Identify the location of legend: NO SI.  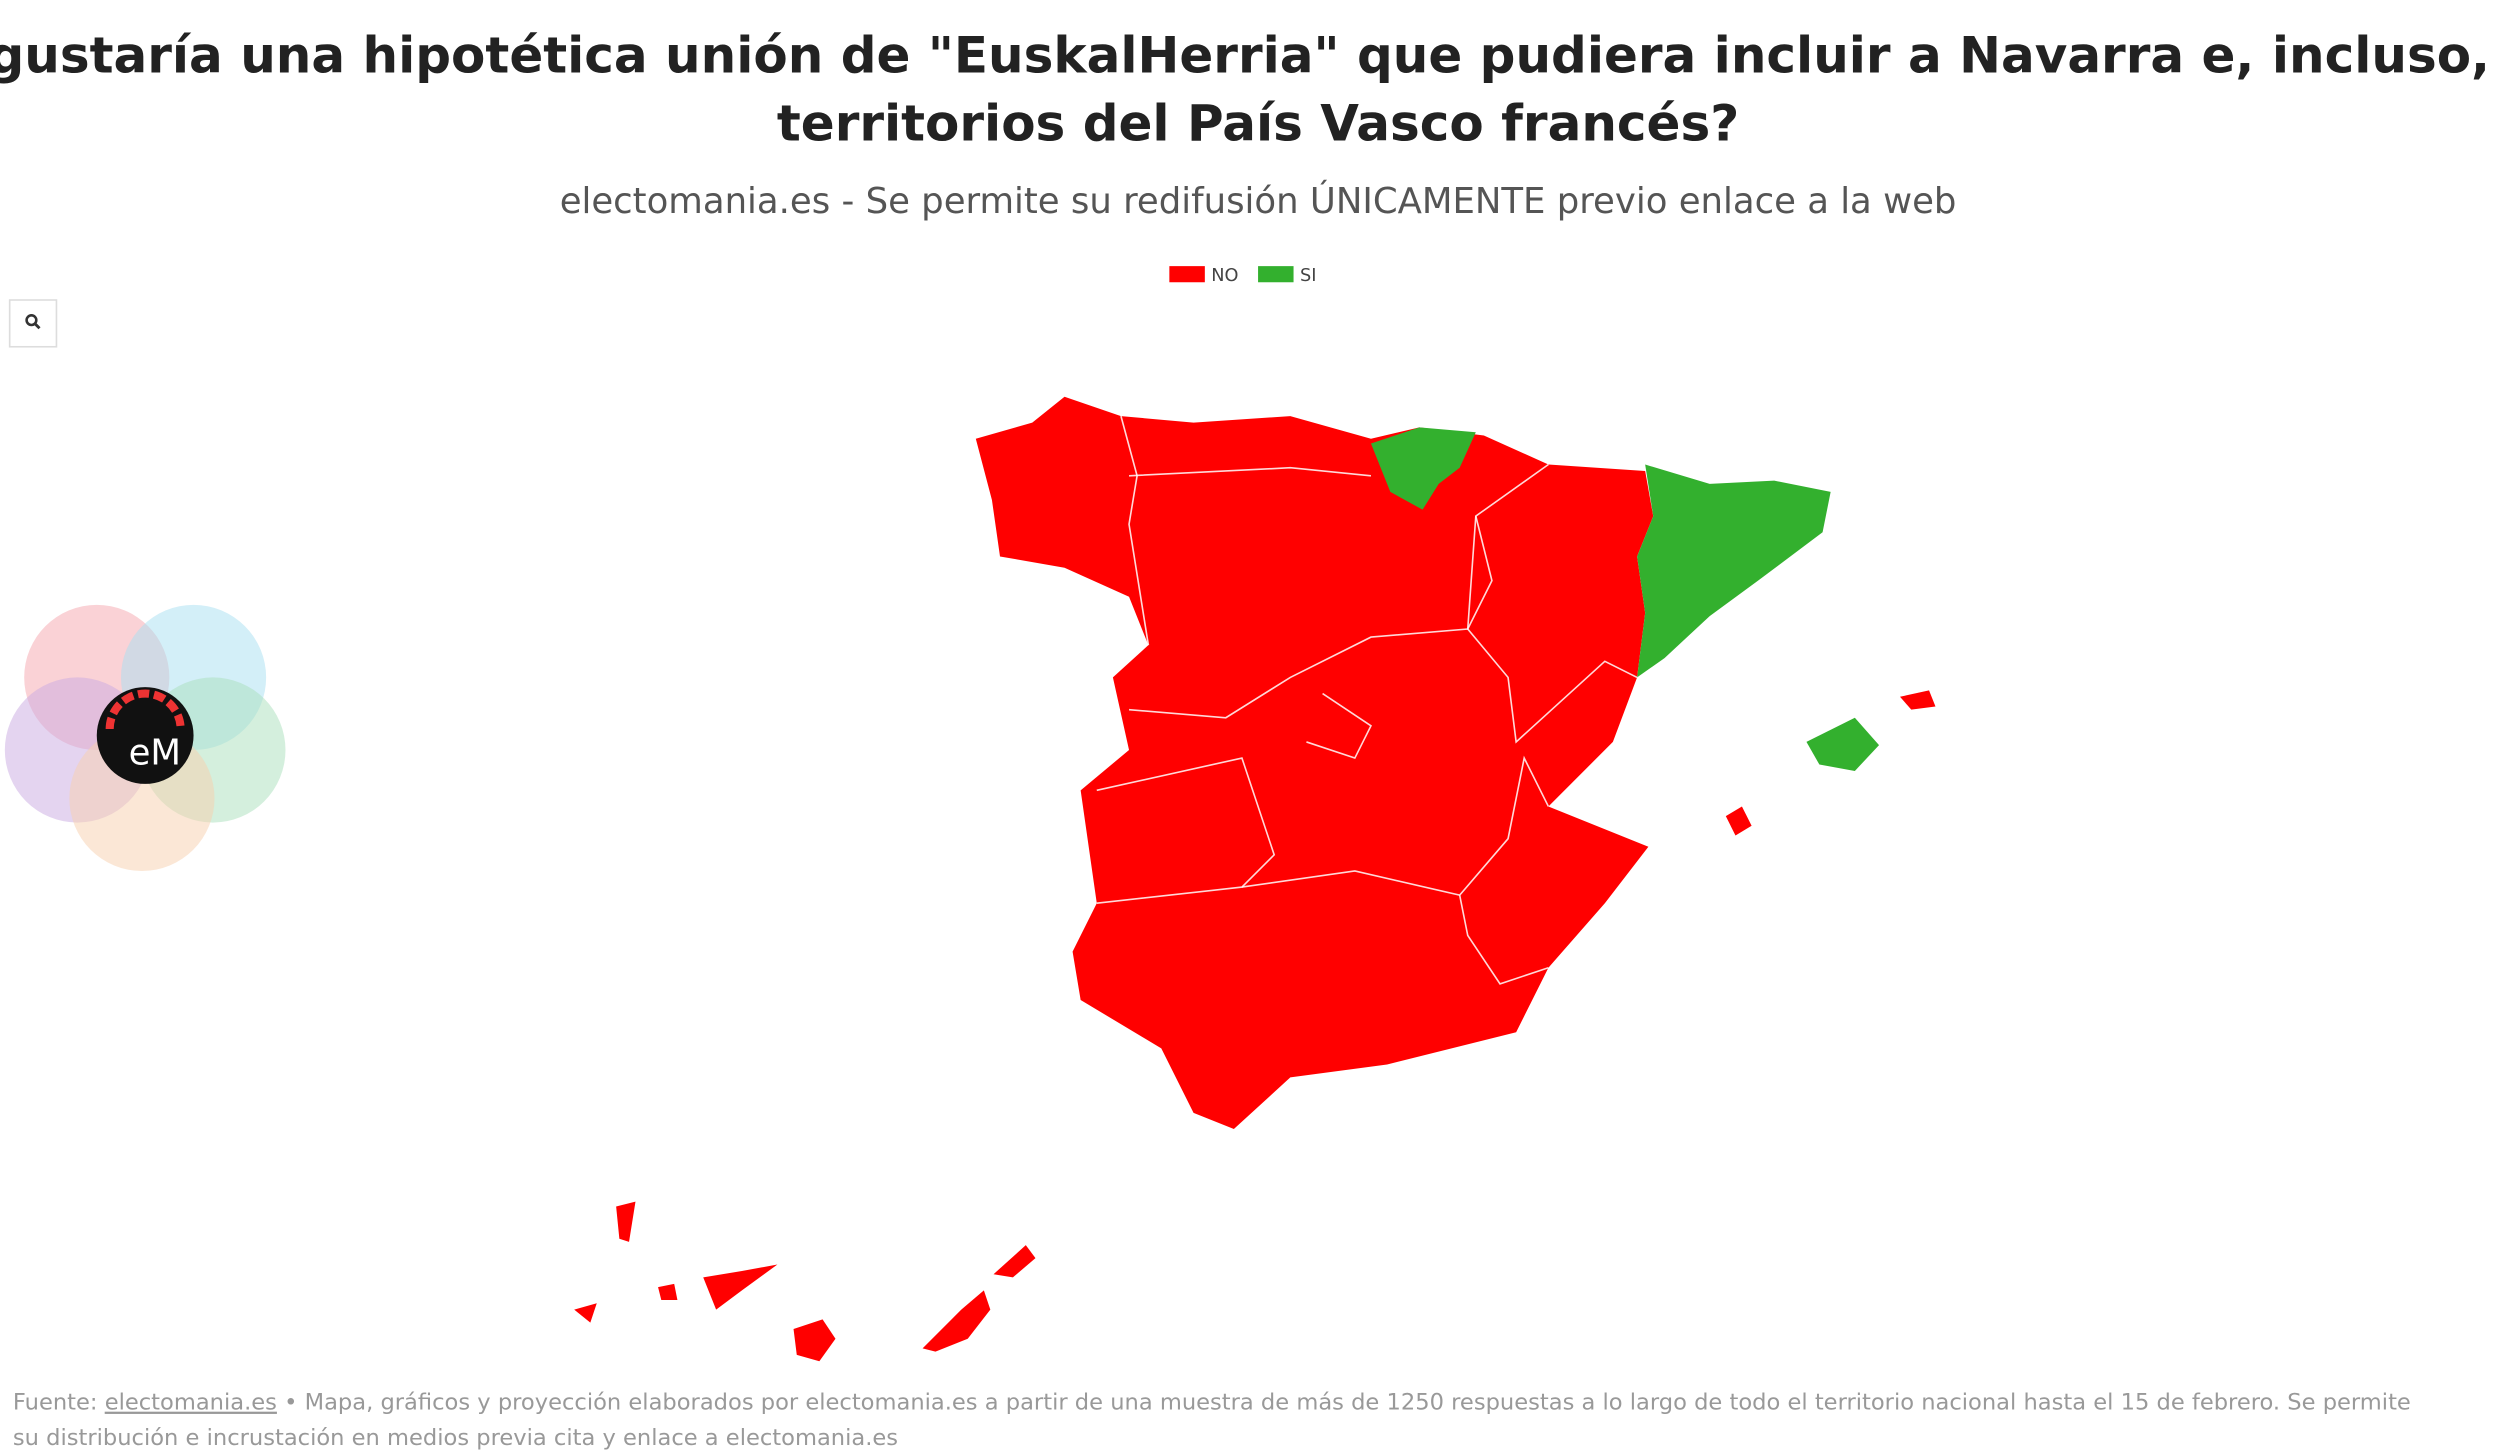
(1243, 276).